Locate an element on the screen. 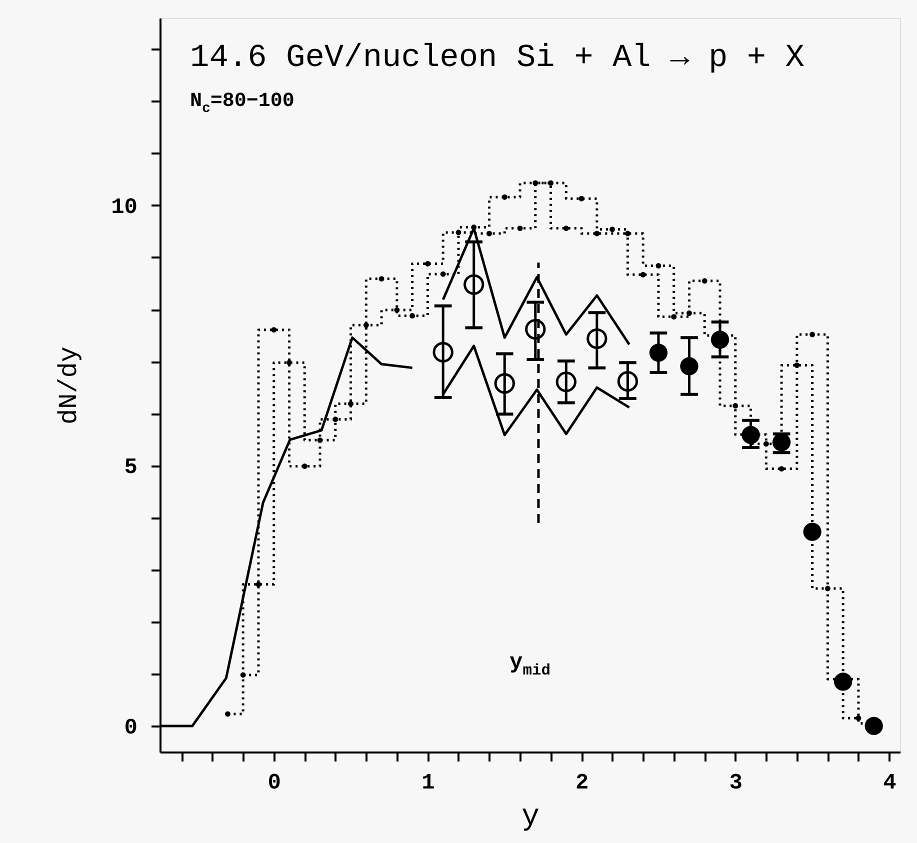 The height and width of the screenshot is (843, 917). y-tick-label: 5 is located at coordinates (131, 467).